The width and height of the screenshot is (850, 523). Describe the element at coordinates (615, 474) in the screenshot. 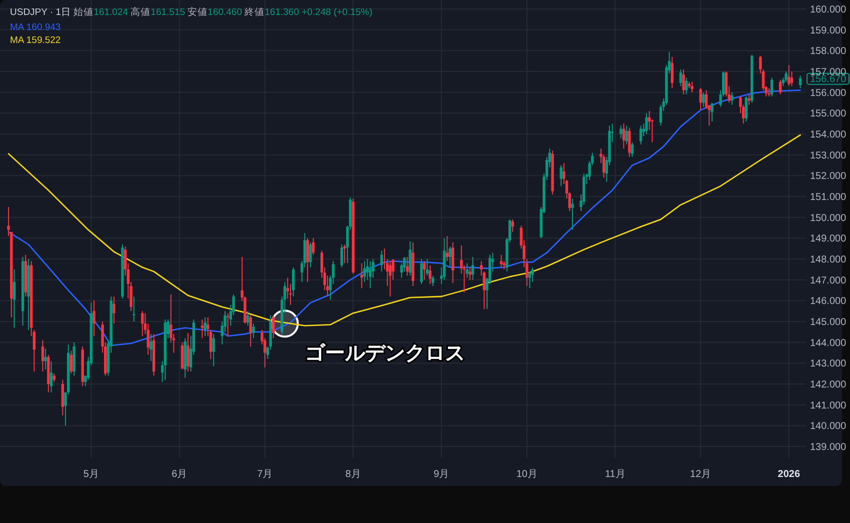

I see `x-tick-label: 11月` at that location.